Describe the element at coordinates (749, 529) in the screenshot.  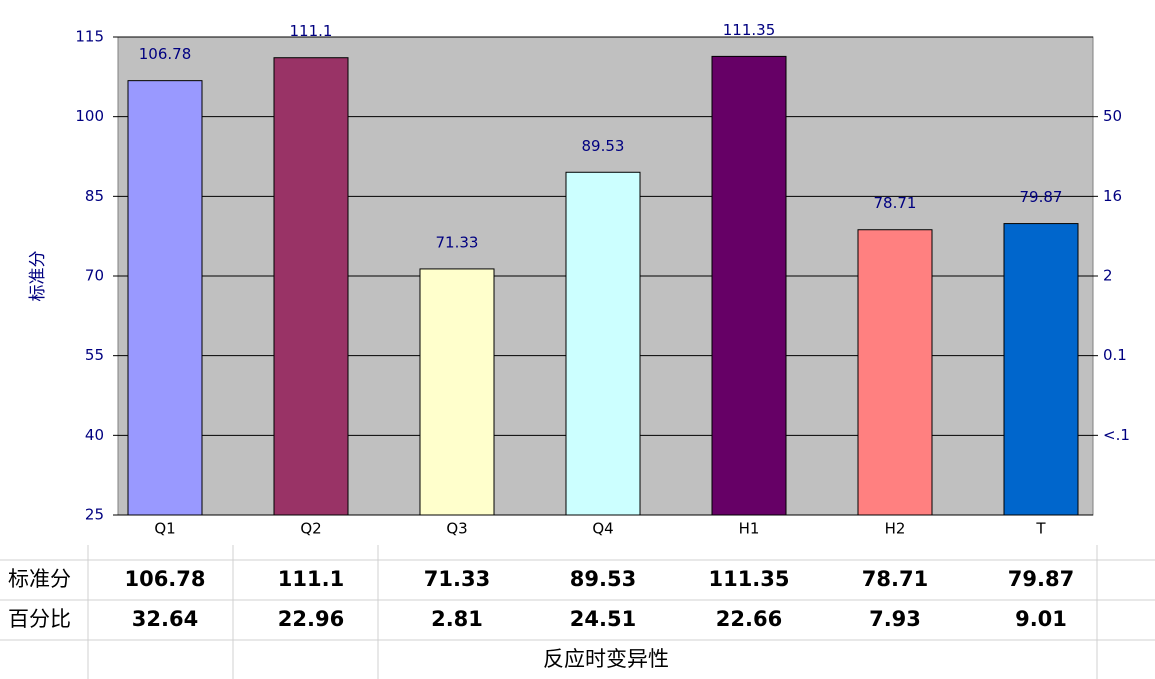
I see `x-tick-label: H1` at that location.